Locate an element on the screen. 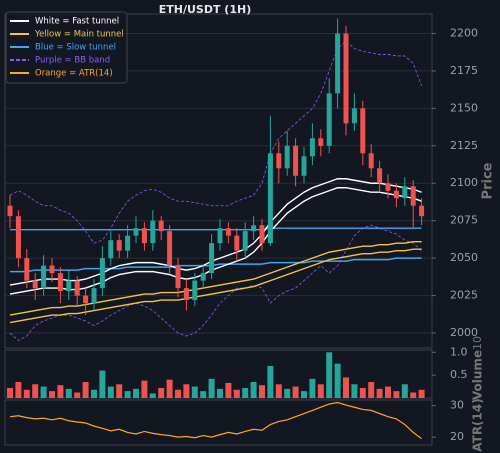  y-tick-label: 1.0 is located at coordinates (459, 351).